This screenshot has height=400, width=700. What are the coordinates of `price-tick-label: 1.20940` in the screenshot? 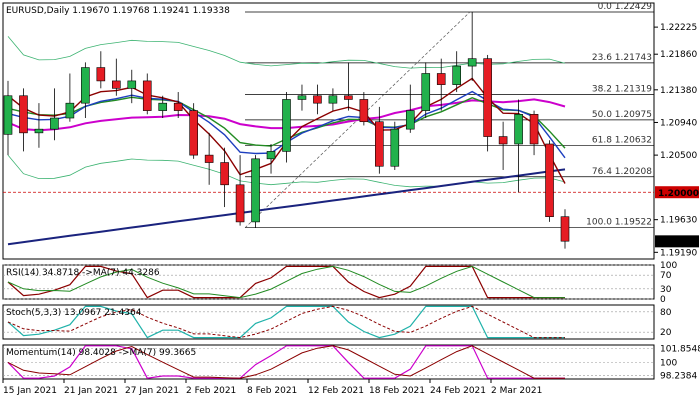 It's located at (678, 123).